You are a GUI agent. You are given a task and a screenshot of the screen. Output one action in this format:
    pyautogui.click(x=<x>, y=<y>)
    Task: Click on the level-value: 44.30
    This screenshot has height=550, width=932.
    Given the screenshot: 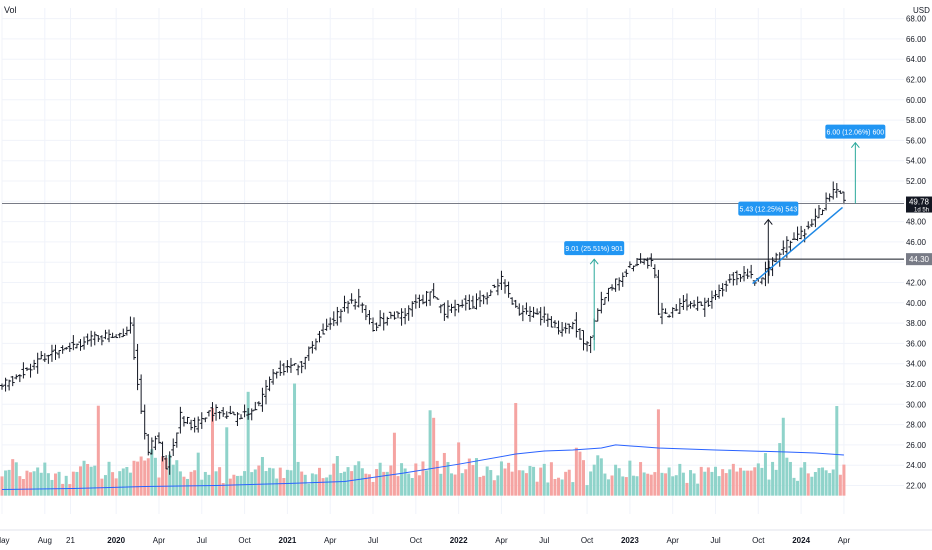 What is the action you would take?
    pyautogui.click(x=919, y=259)
    